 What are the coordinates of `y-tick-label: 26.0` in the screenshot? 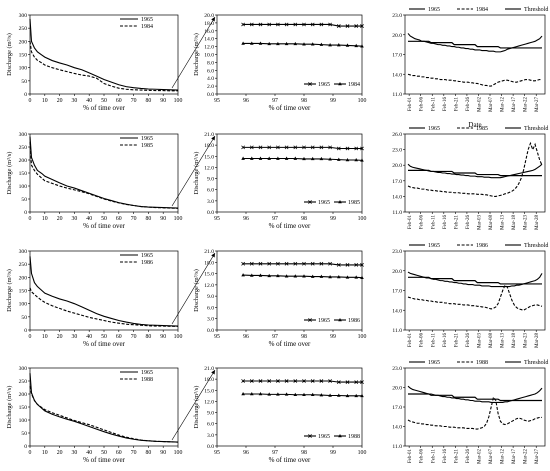 It's located at (397, 135).